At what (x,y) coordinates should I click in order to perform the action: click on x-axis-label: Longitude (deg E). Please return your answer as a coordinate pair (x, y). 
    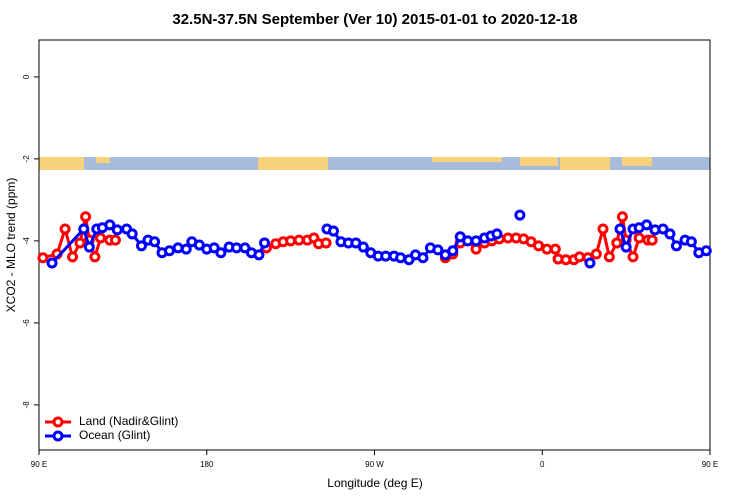
    Looking at the image, I should click on (374, 483).